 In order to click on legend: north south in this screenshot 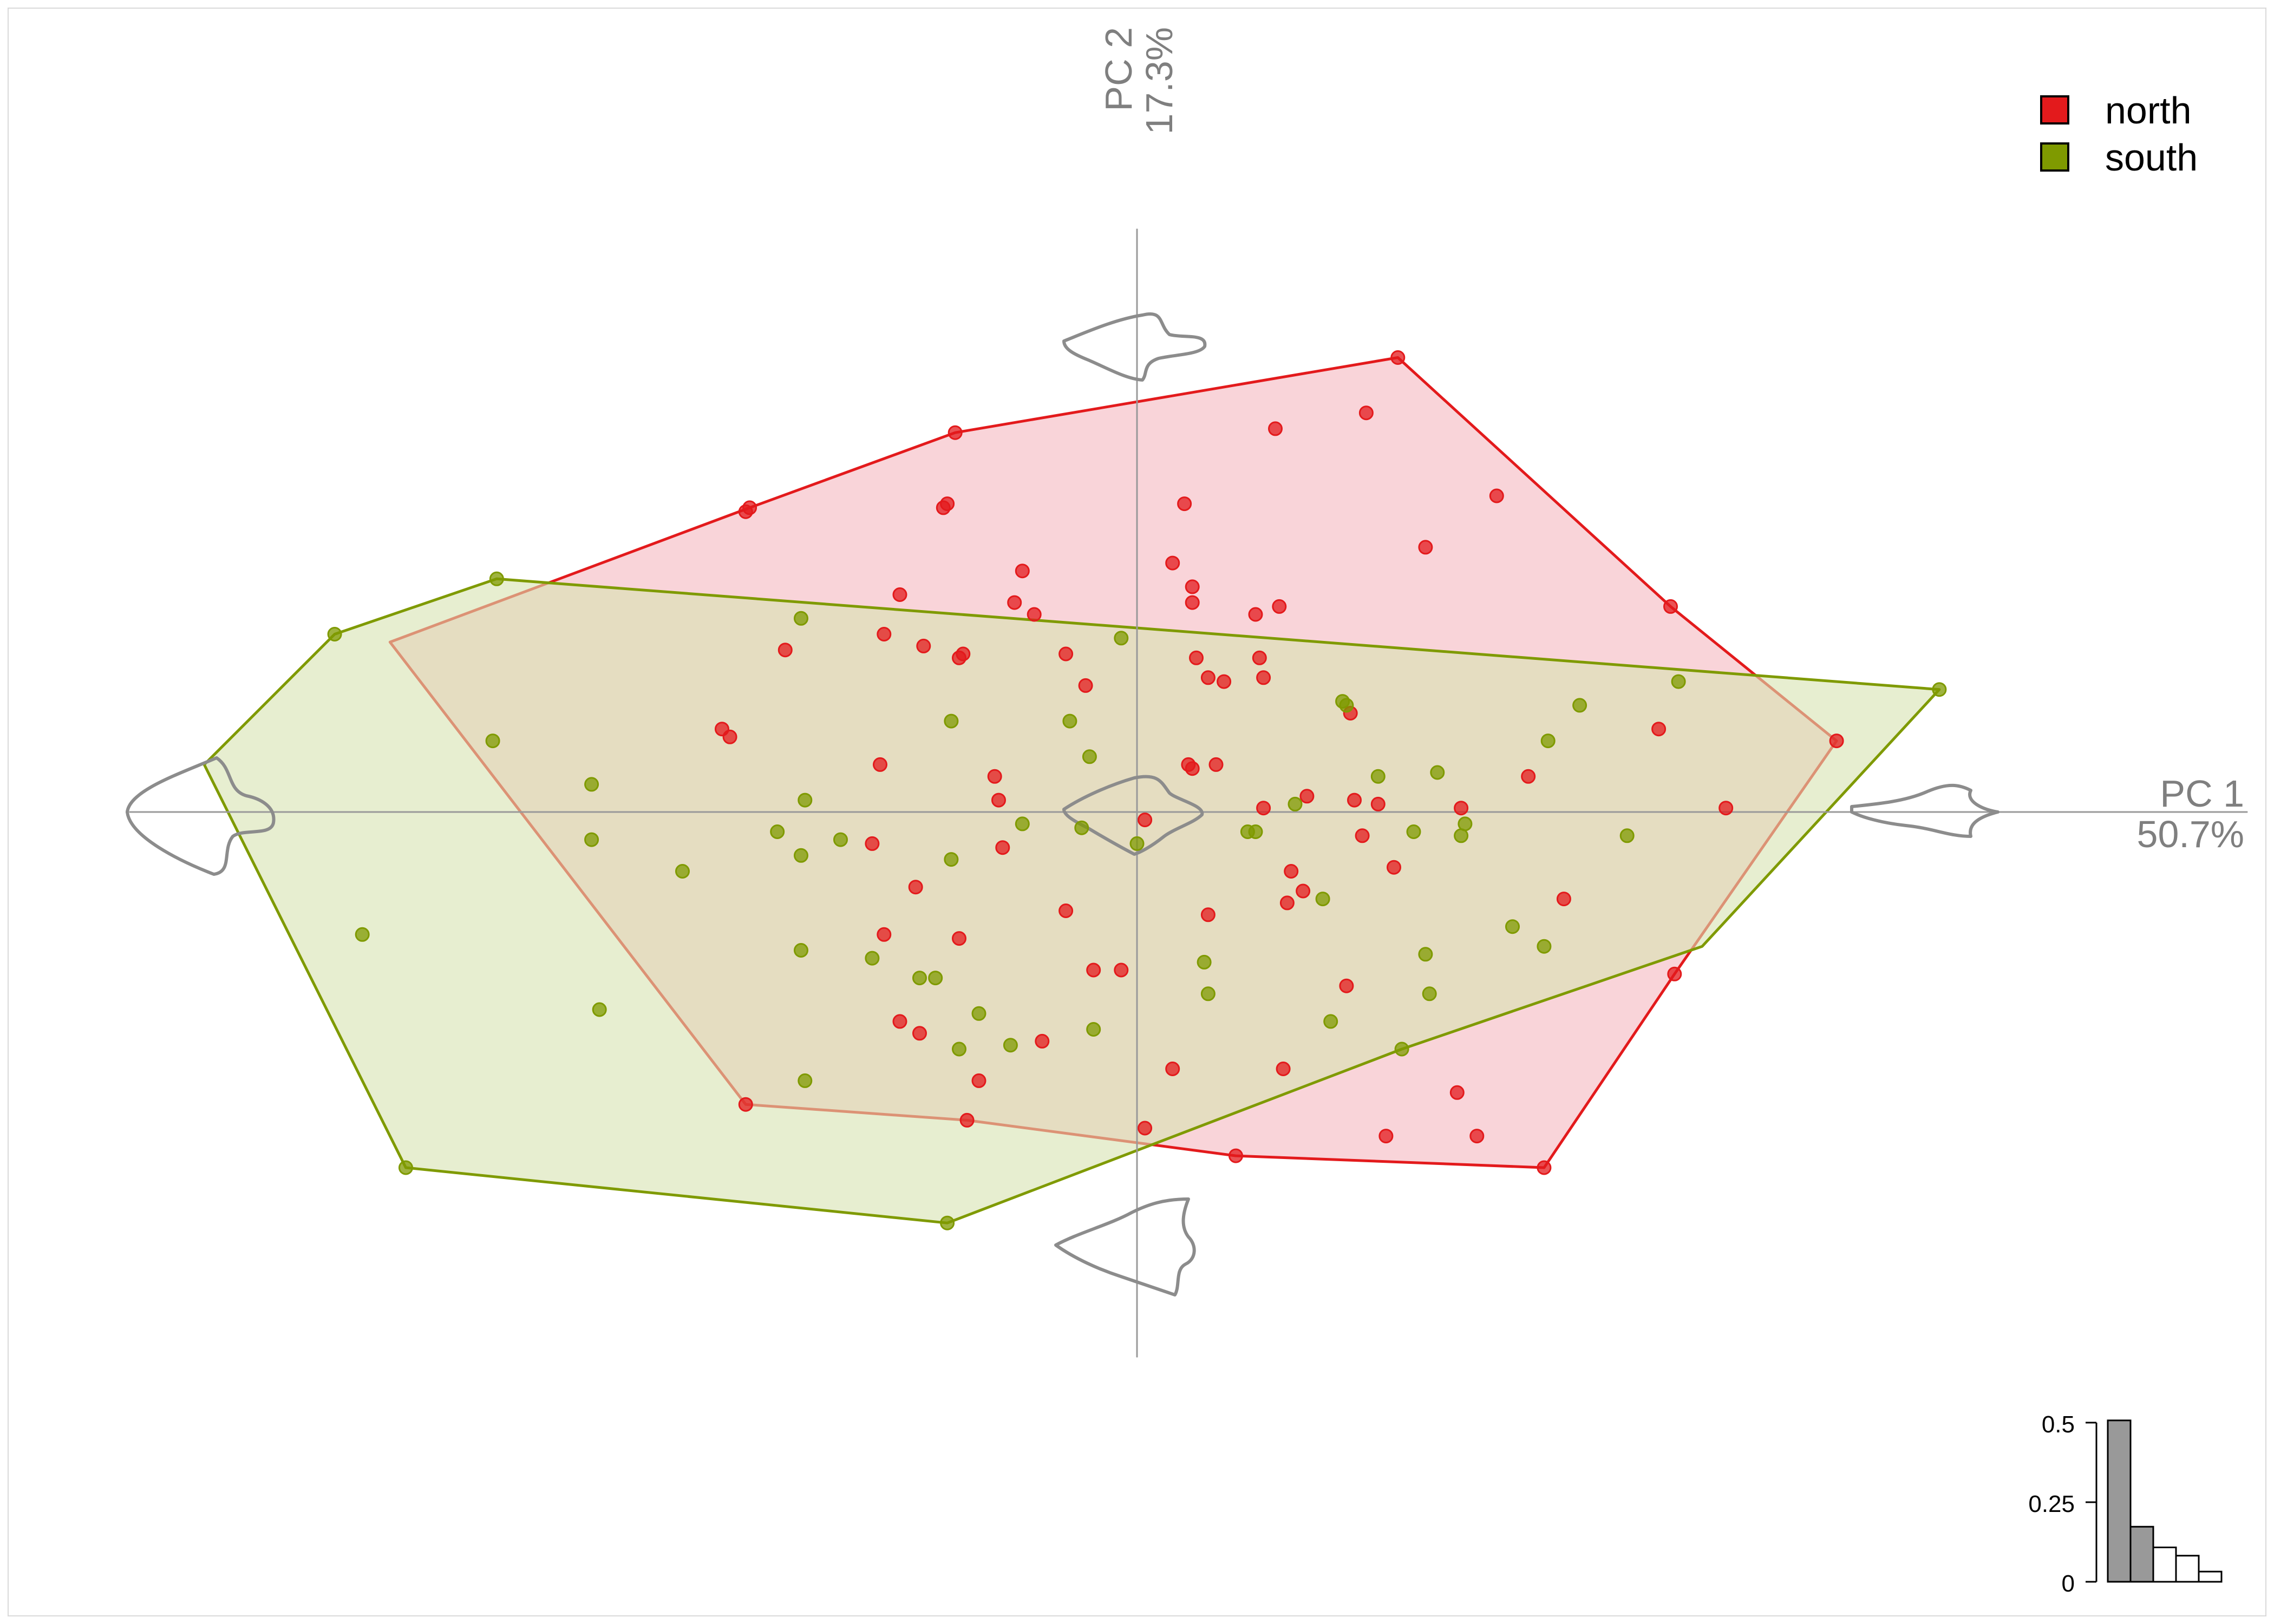, I will do `click(2119, 134)`.